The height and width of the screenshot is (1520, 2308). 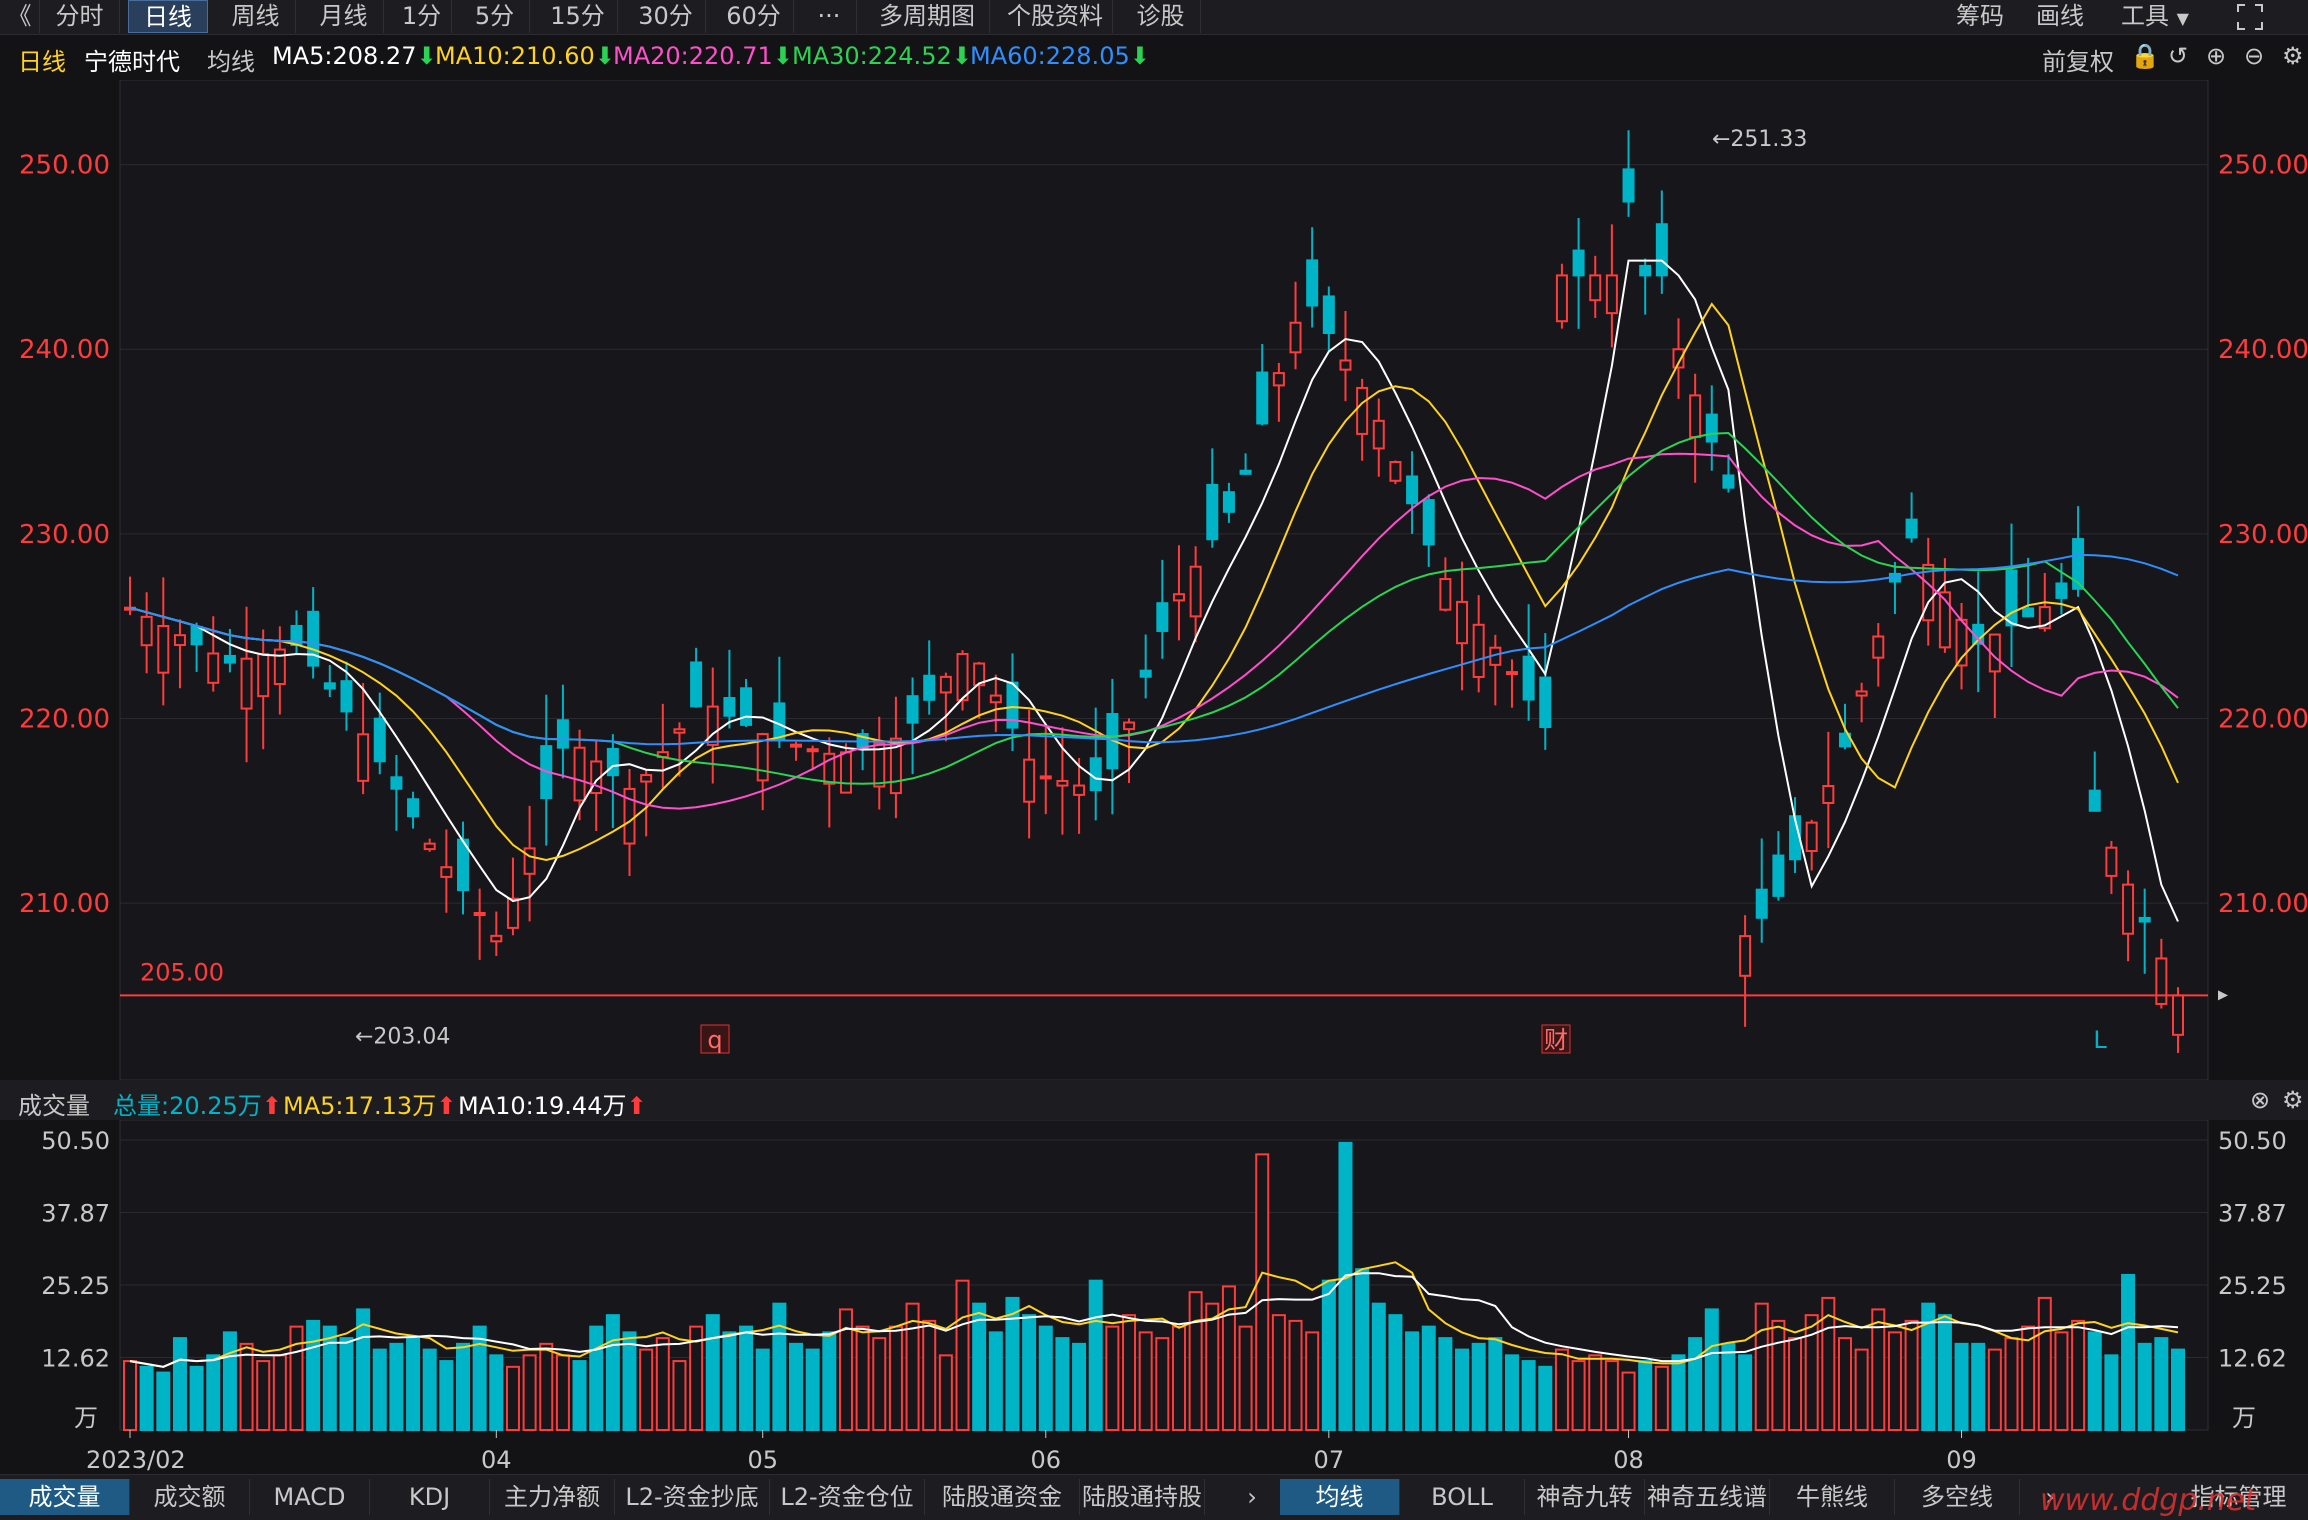 I want to click on arrow-down-icon: ⬇, so click(x=961, y=56).